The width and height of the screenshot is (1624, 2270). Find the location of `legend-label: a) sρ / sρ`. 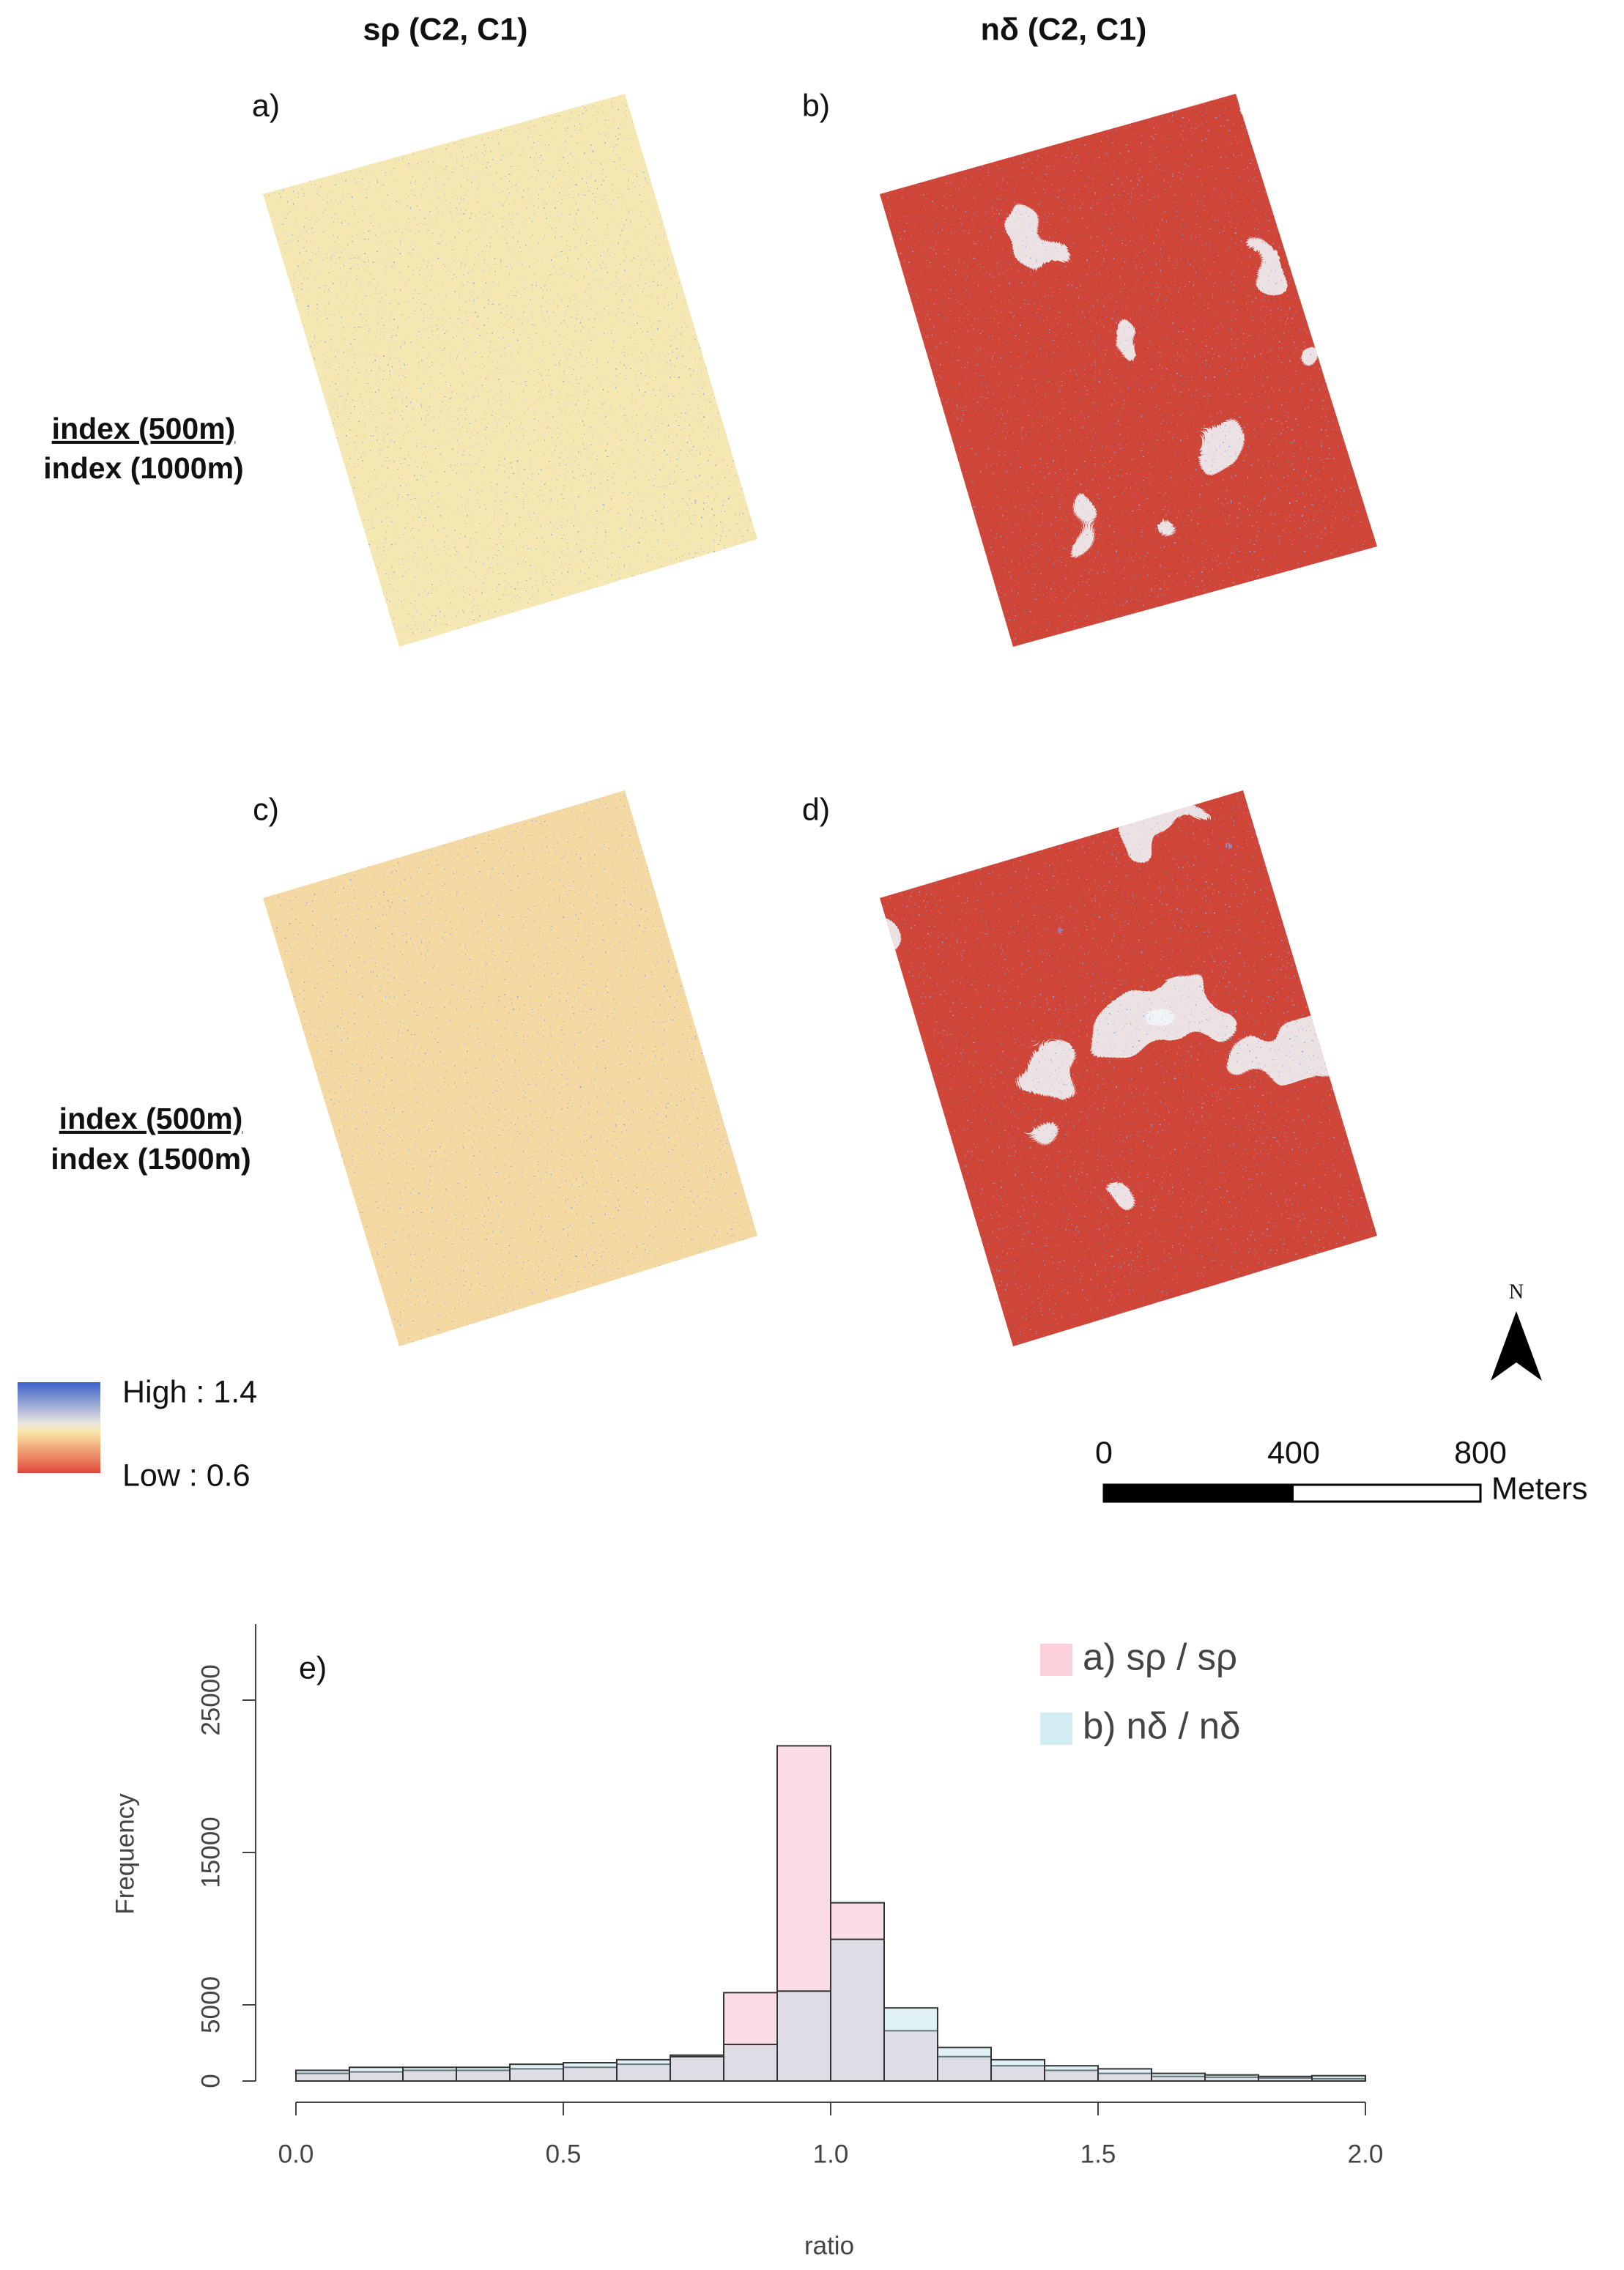

legend-label: a) sρ / sρ is located at coordinates (1160, 1656).